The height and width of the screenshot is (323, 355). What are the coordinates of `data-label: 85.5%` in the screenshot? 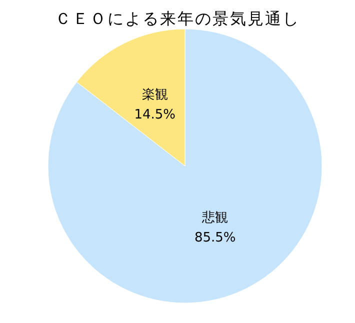 It's located at (215, 238).